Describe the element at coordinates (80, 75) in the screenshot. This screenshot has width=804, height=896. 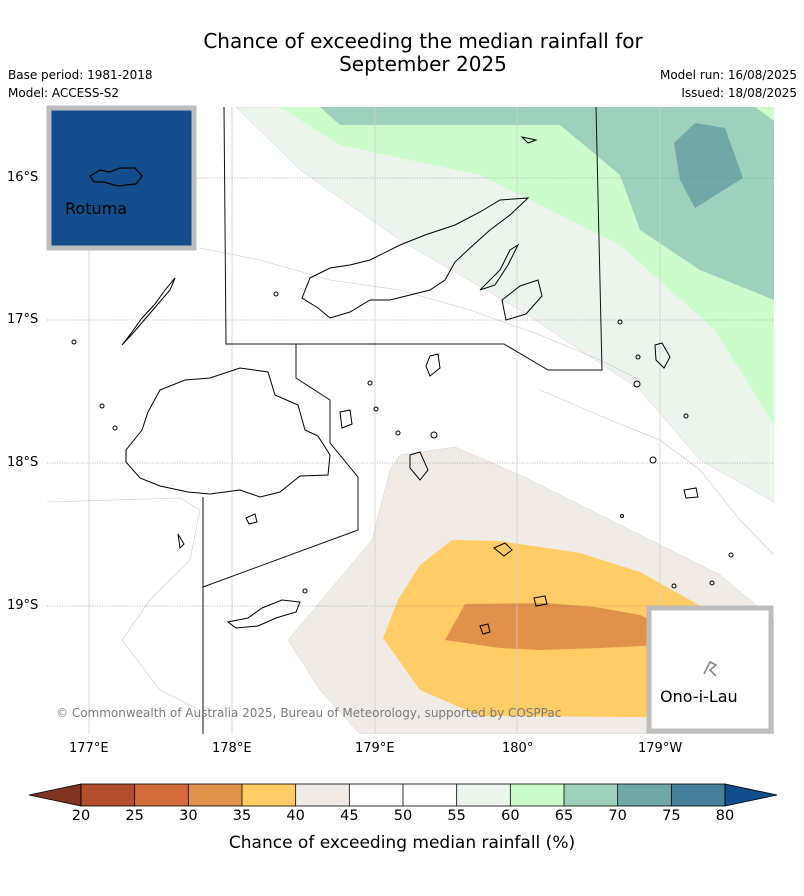
I see `base-period: Base period: 1981-2018` at that location.